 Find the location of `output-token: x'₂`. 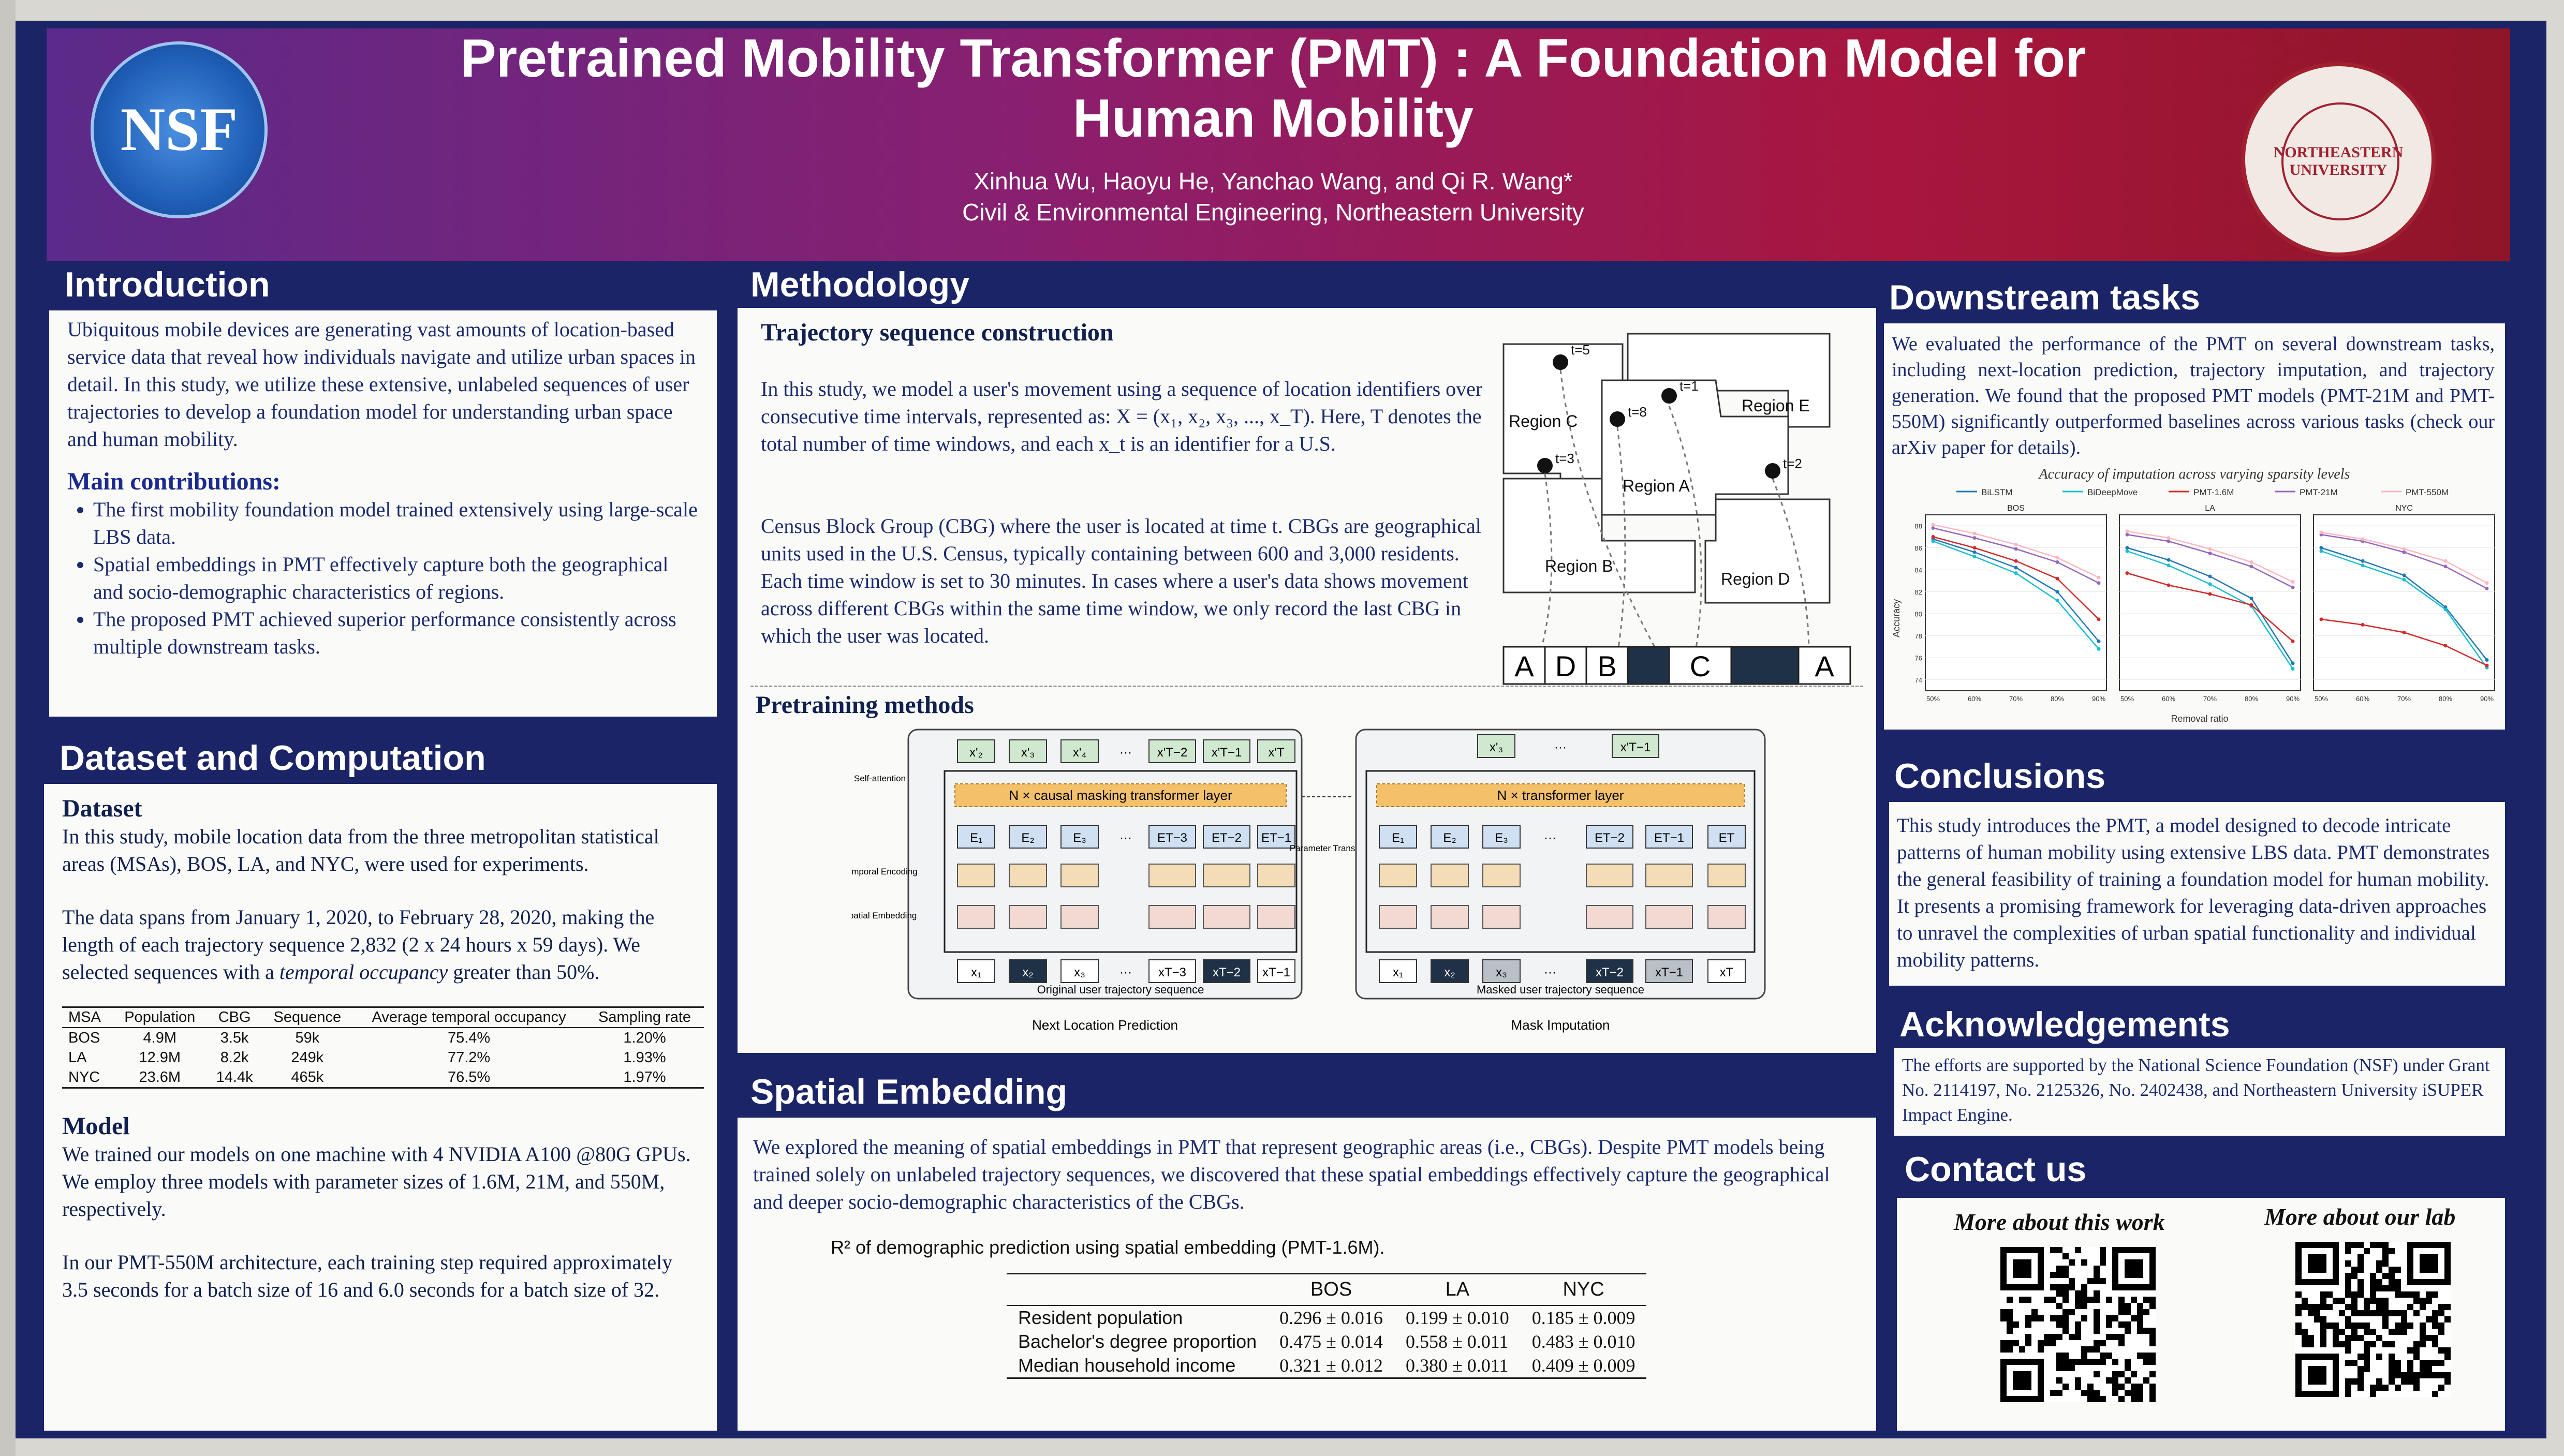

output-token: x'₂ is located at coordinates (976, 753).